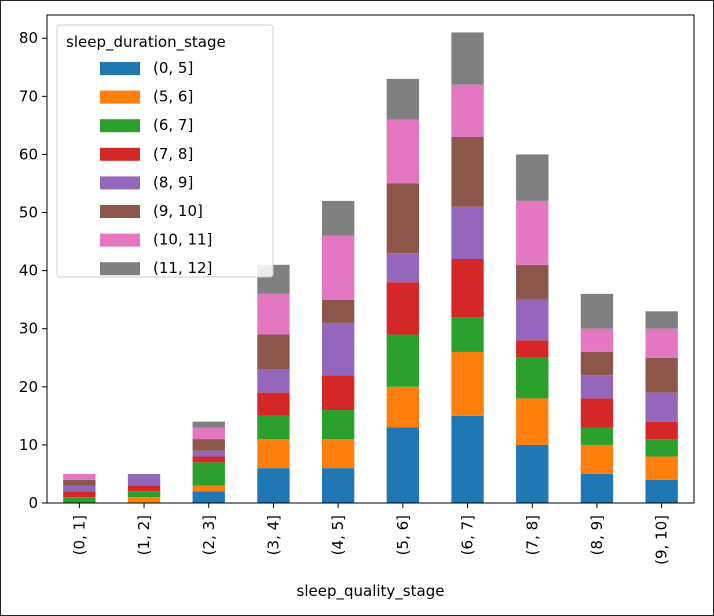 This screenshot has height=616, width=714. Describe the element at coordinates (338, 535) in the screenshot. I see `x-tick-label: (4, 5]` at that location.